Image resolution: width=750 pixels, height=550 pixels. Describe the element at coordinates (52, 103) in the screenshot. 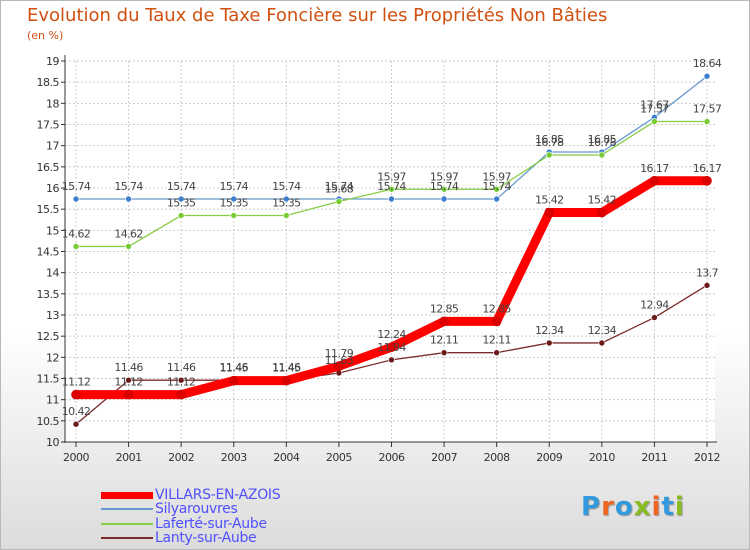

I see `y-tick-label: 18` at that location.